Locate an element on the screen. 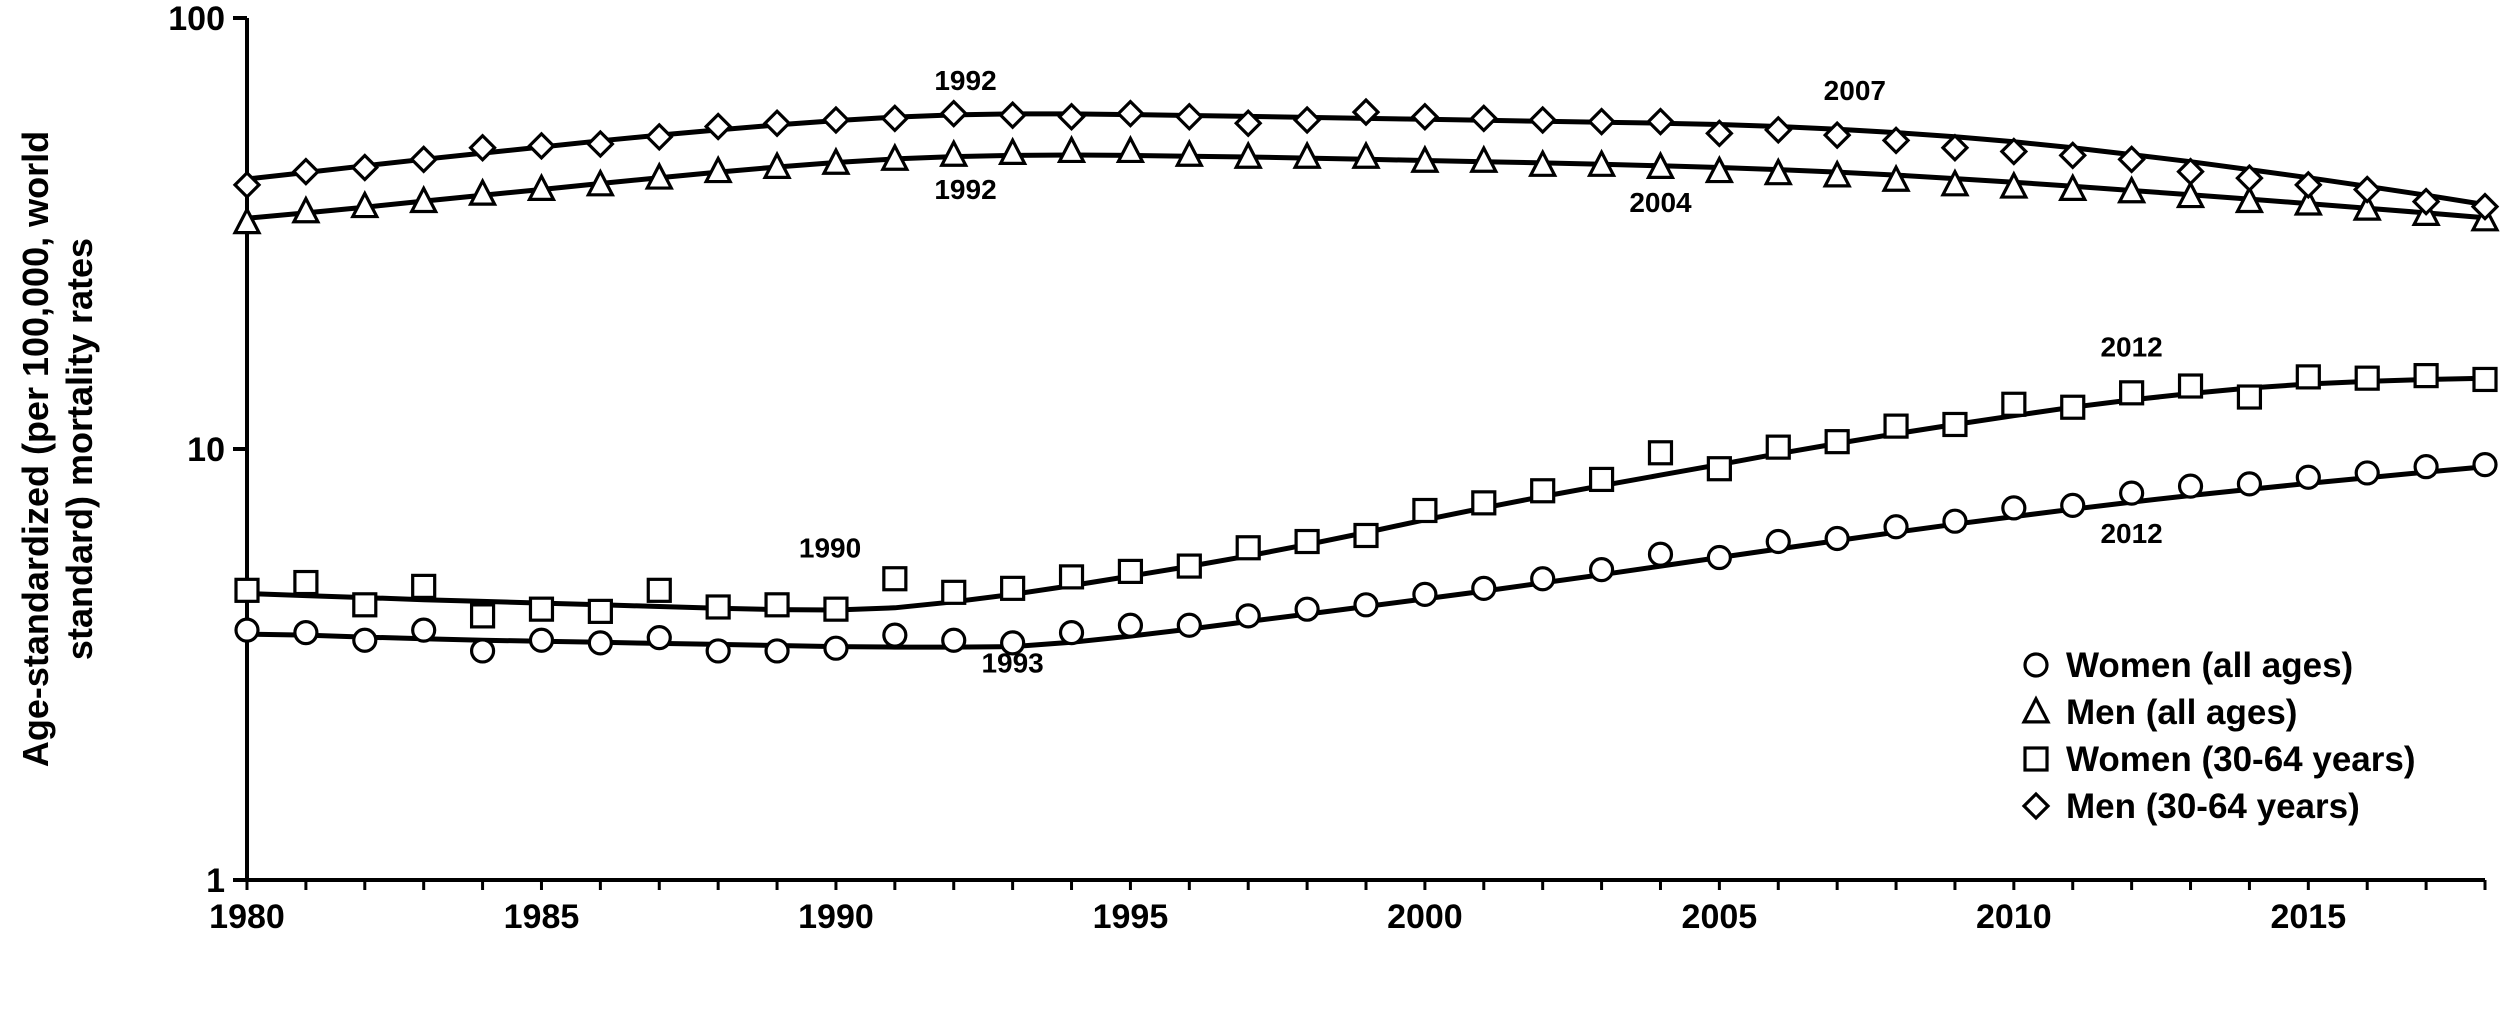 The width and height of the screenshot is (2508, 1022). x-tick-label: 1990 is located at coordinates (836, 917).